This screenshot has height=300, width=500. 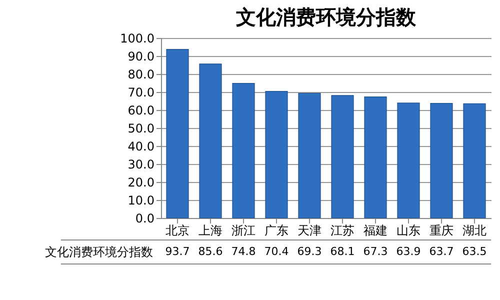 What do you see at coordinates (408, 251) in the screenshot?
I see `data-label: 63.9` at bounding box center [408, 251].